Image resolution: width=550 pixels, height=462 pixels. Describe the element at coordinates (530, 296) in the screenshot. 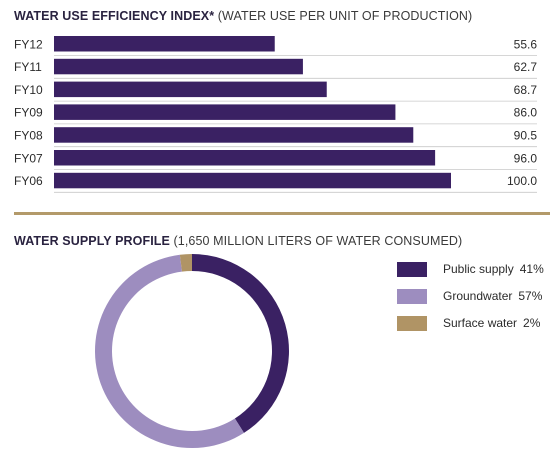

I see `legend-value: 57%` at that location.